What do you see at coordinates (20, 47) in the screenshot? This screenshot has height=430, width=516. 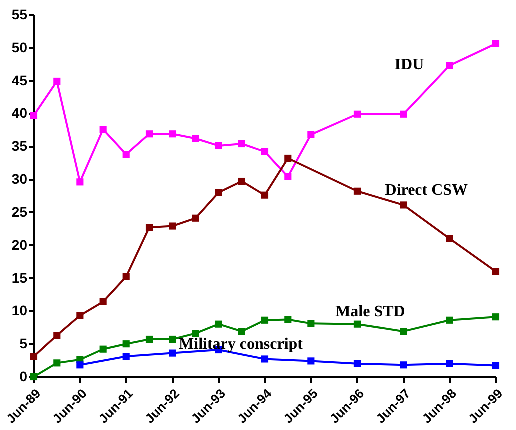 I see `y-tick-label: 50` at bounding box center [20, 47].